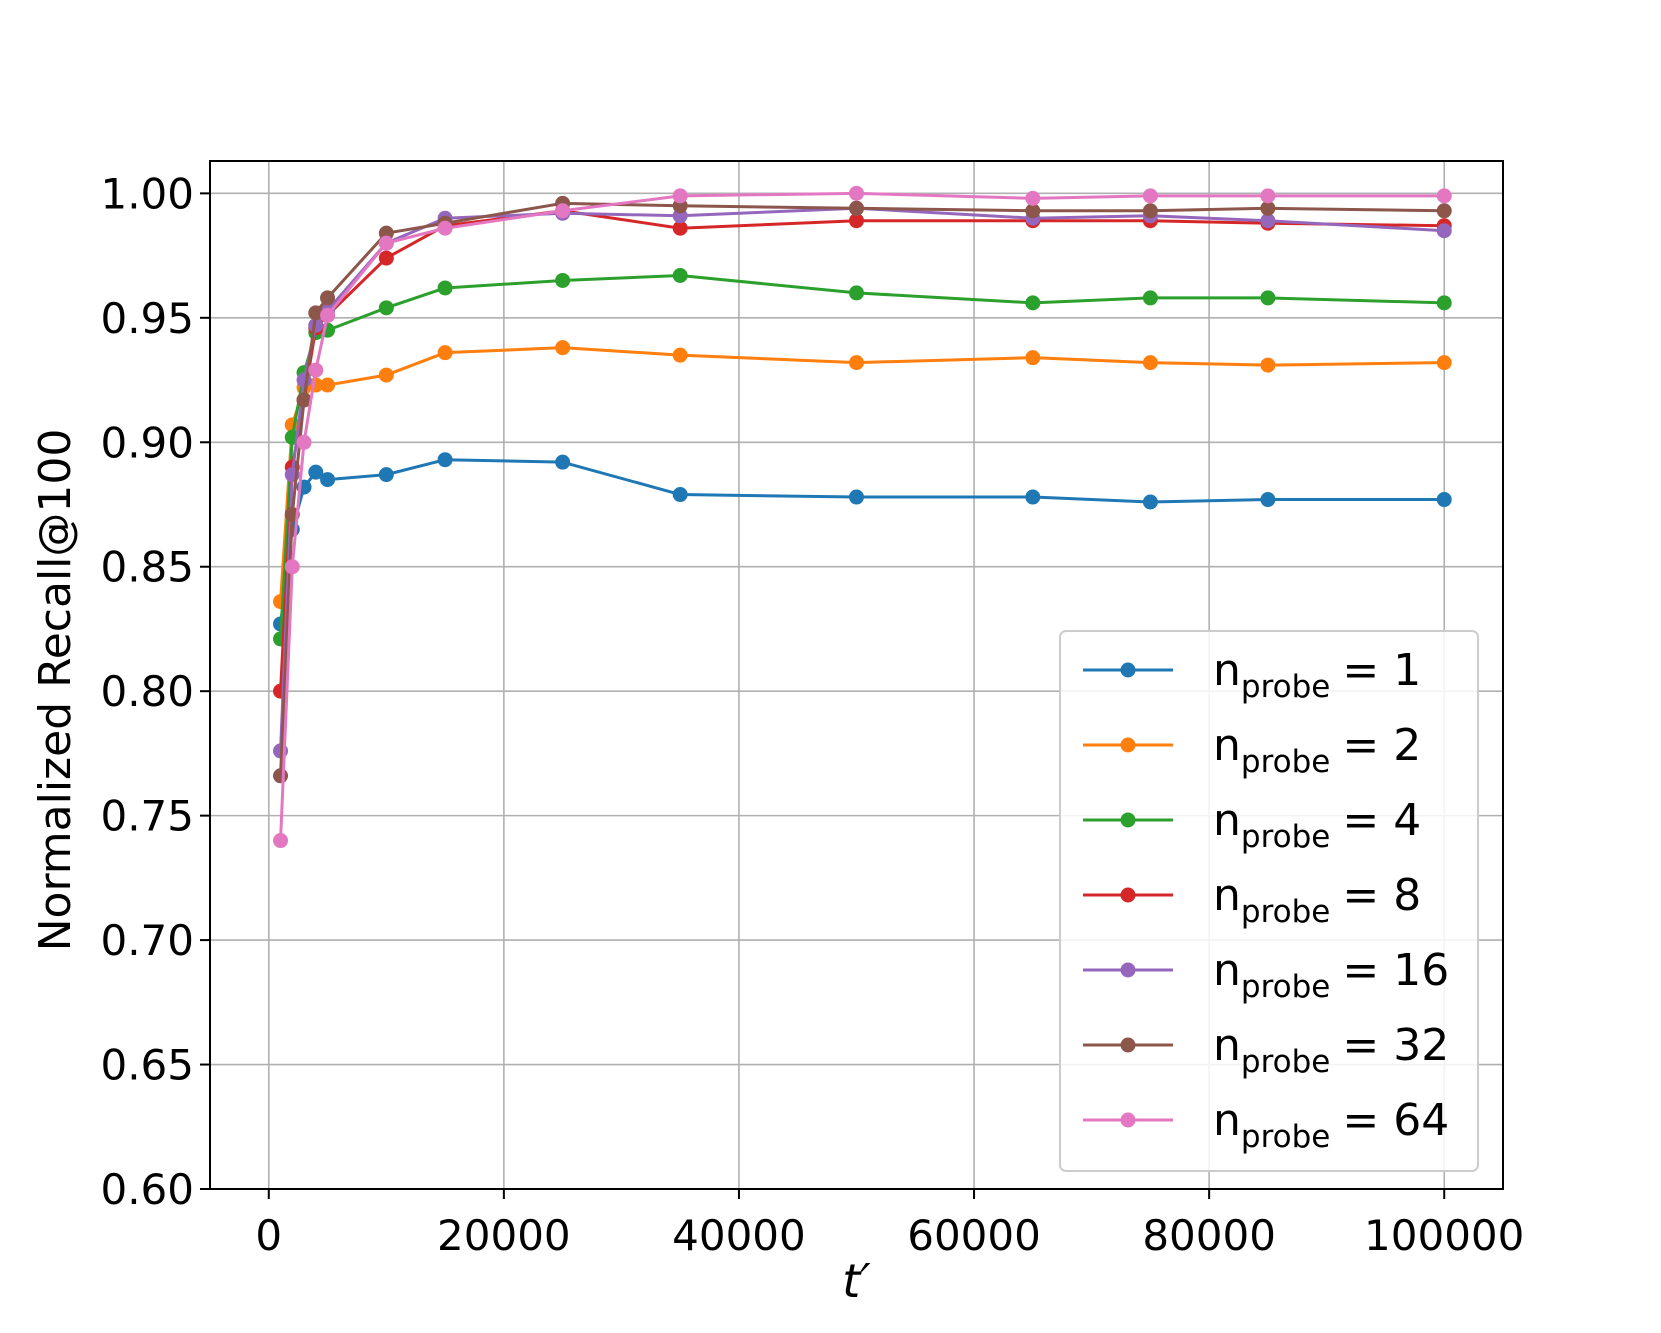 The width and height of the screenshot is (1661, 1333). What do you see at coordinates (55, 690) in the screenshot?
I see `y-axis-label: Normalized Recall@100` at bounding box center [55, 690].